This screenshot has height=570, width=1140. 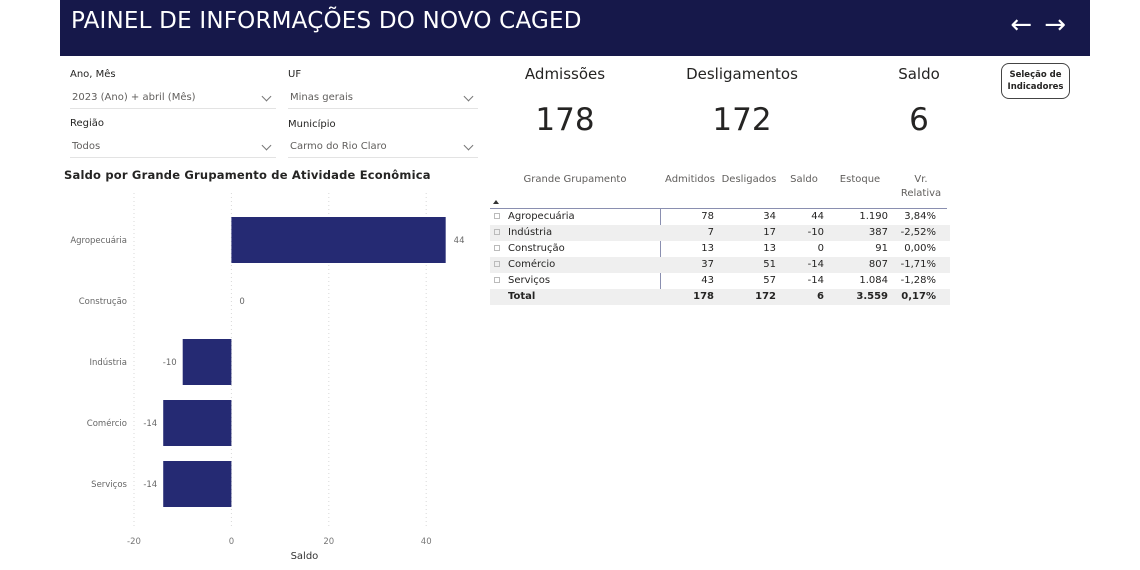 What do you see at coordinates (873, 280) in the screenshot?
I see `table-cell: 1.084` at bounding box center [873, 280].